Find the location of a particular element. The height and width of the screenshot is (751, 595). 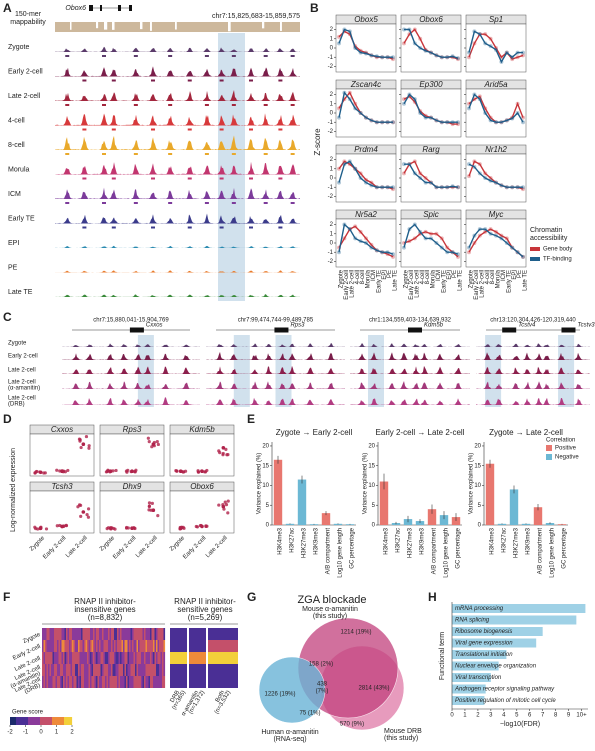

track-label: 150-mer is located at coordinates (28, 14).